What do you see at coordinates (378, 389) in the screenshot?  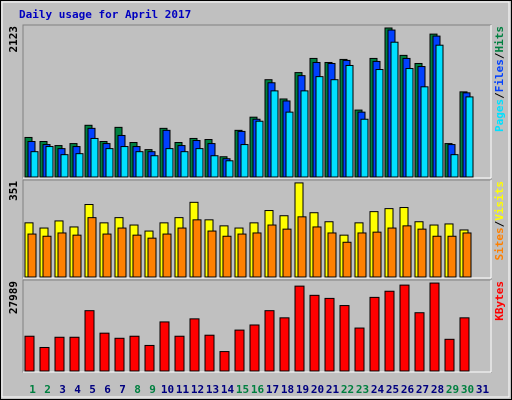 I see `x-tick-label: 24` at bounding box center [378, 389].